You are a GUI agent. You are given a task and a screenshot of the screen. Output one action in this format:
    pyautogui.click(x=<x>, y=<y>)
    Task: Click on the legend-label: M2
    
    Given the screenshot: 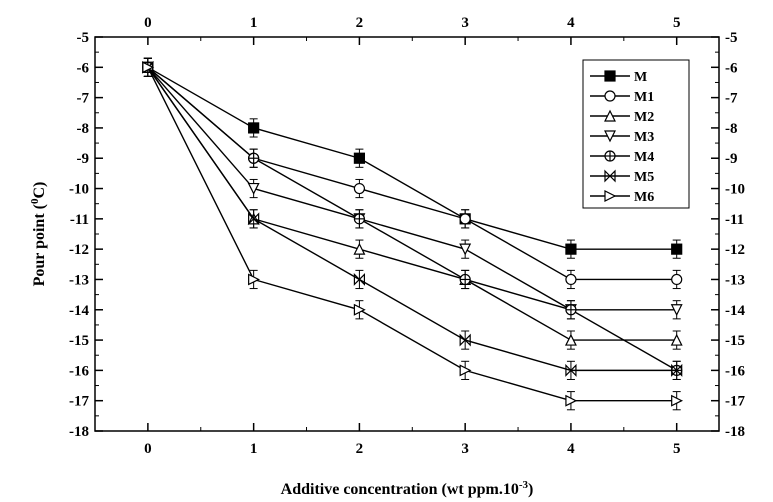 What is the action you would take?
    pyautogui.click(x=644, y=117)
    